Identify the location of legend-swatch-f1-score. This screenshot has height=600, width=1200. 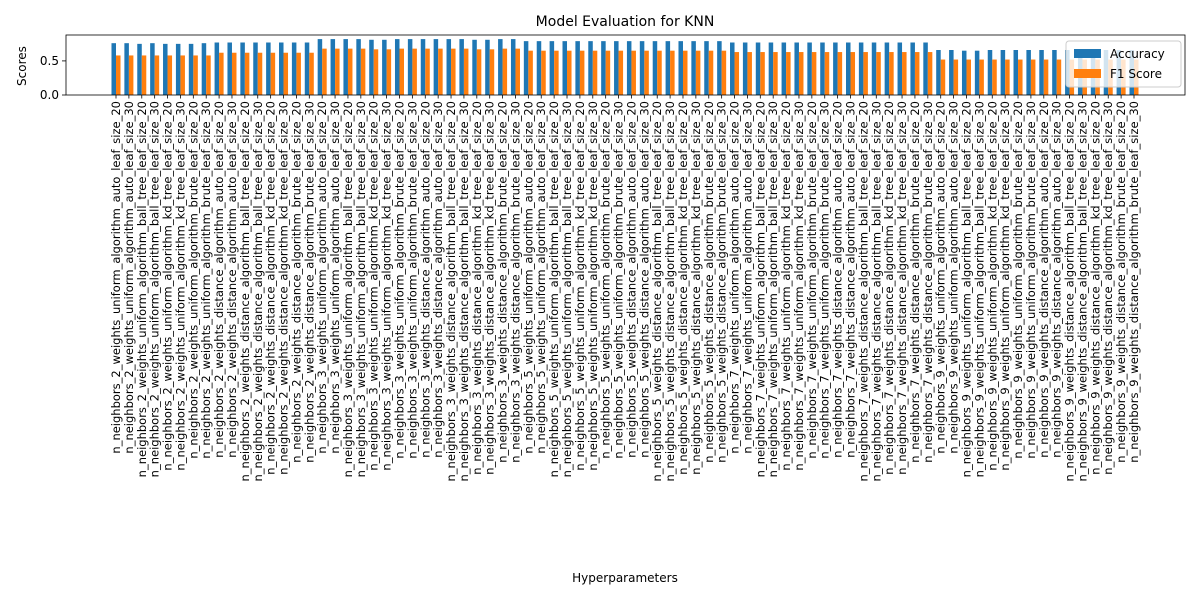
(1087, 73).